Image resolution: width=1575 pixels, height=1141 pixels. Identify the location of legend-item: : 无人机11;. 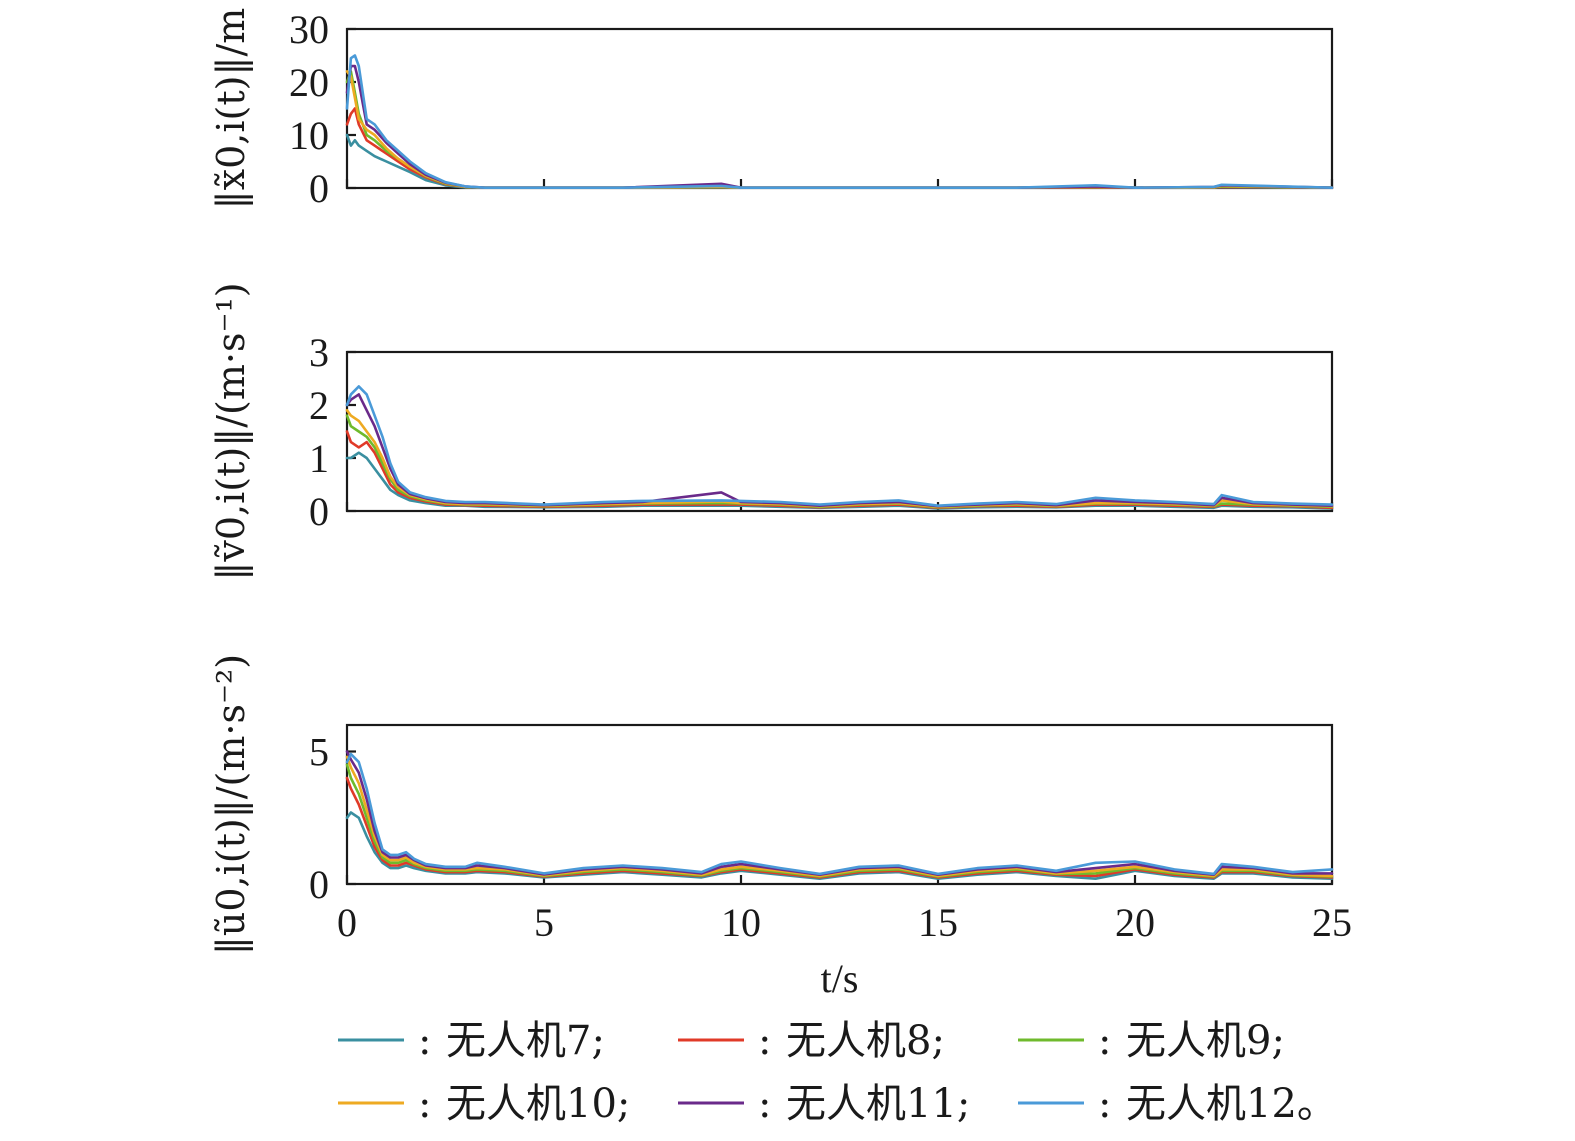
(824, 1104).